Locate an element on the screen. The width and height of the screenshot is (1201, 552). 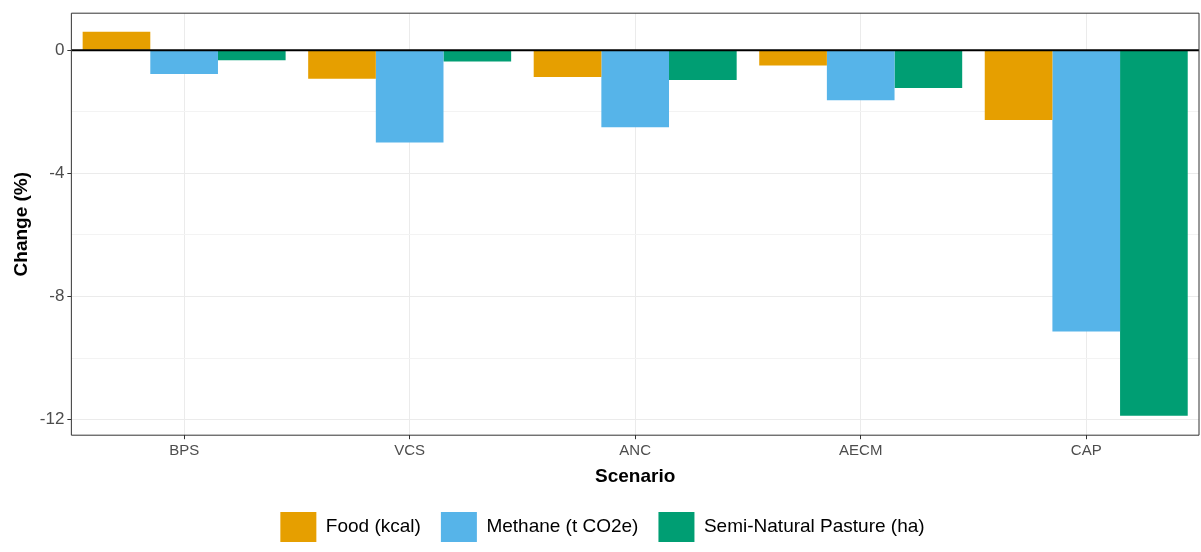
y-tick-label: -8 is located at coordinates (57, 296).